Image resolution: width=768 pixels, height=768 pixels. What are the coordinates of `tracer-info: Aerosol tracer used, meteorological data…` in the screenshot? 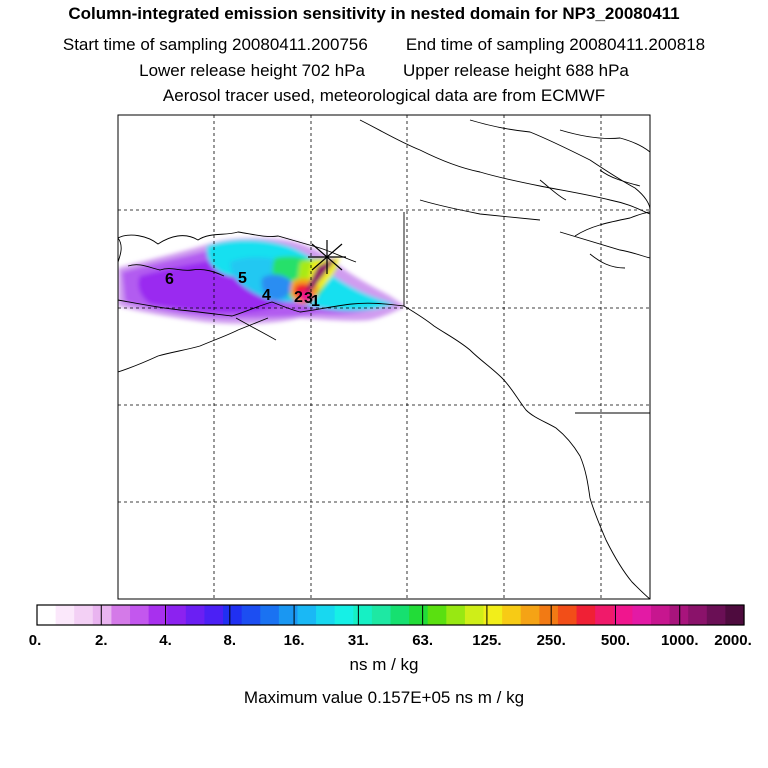 It's located at (384, 95).